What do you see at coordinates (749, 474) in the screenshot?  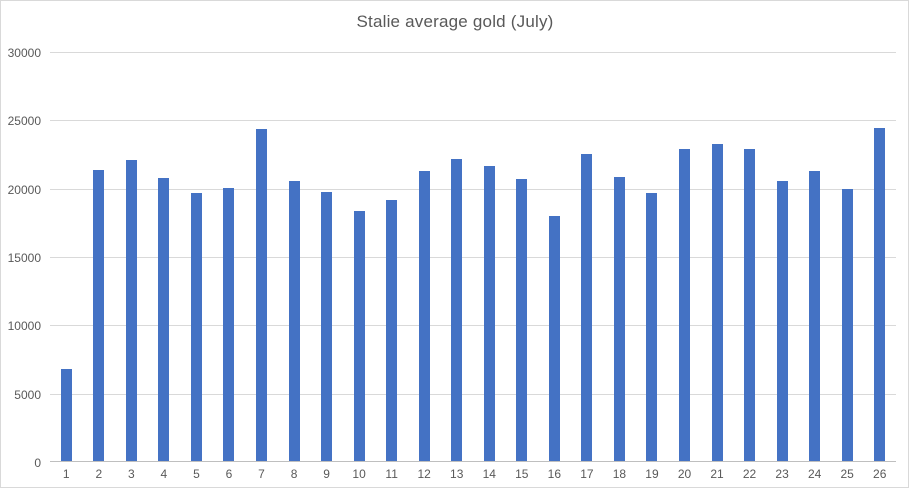 I see `x-tick-label: 22` at bounding box center [749, 474].